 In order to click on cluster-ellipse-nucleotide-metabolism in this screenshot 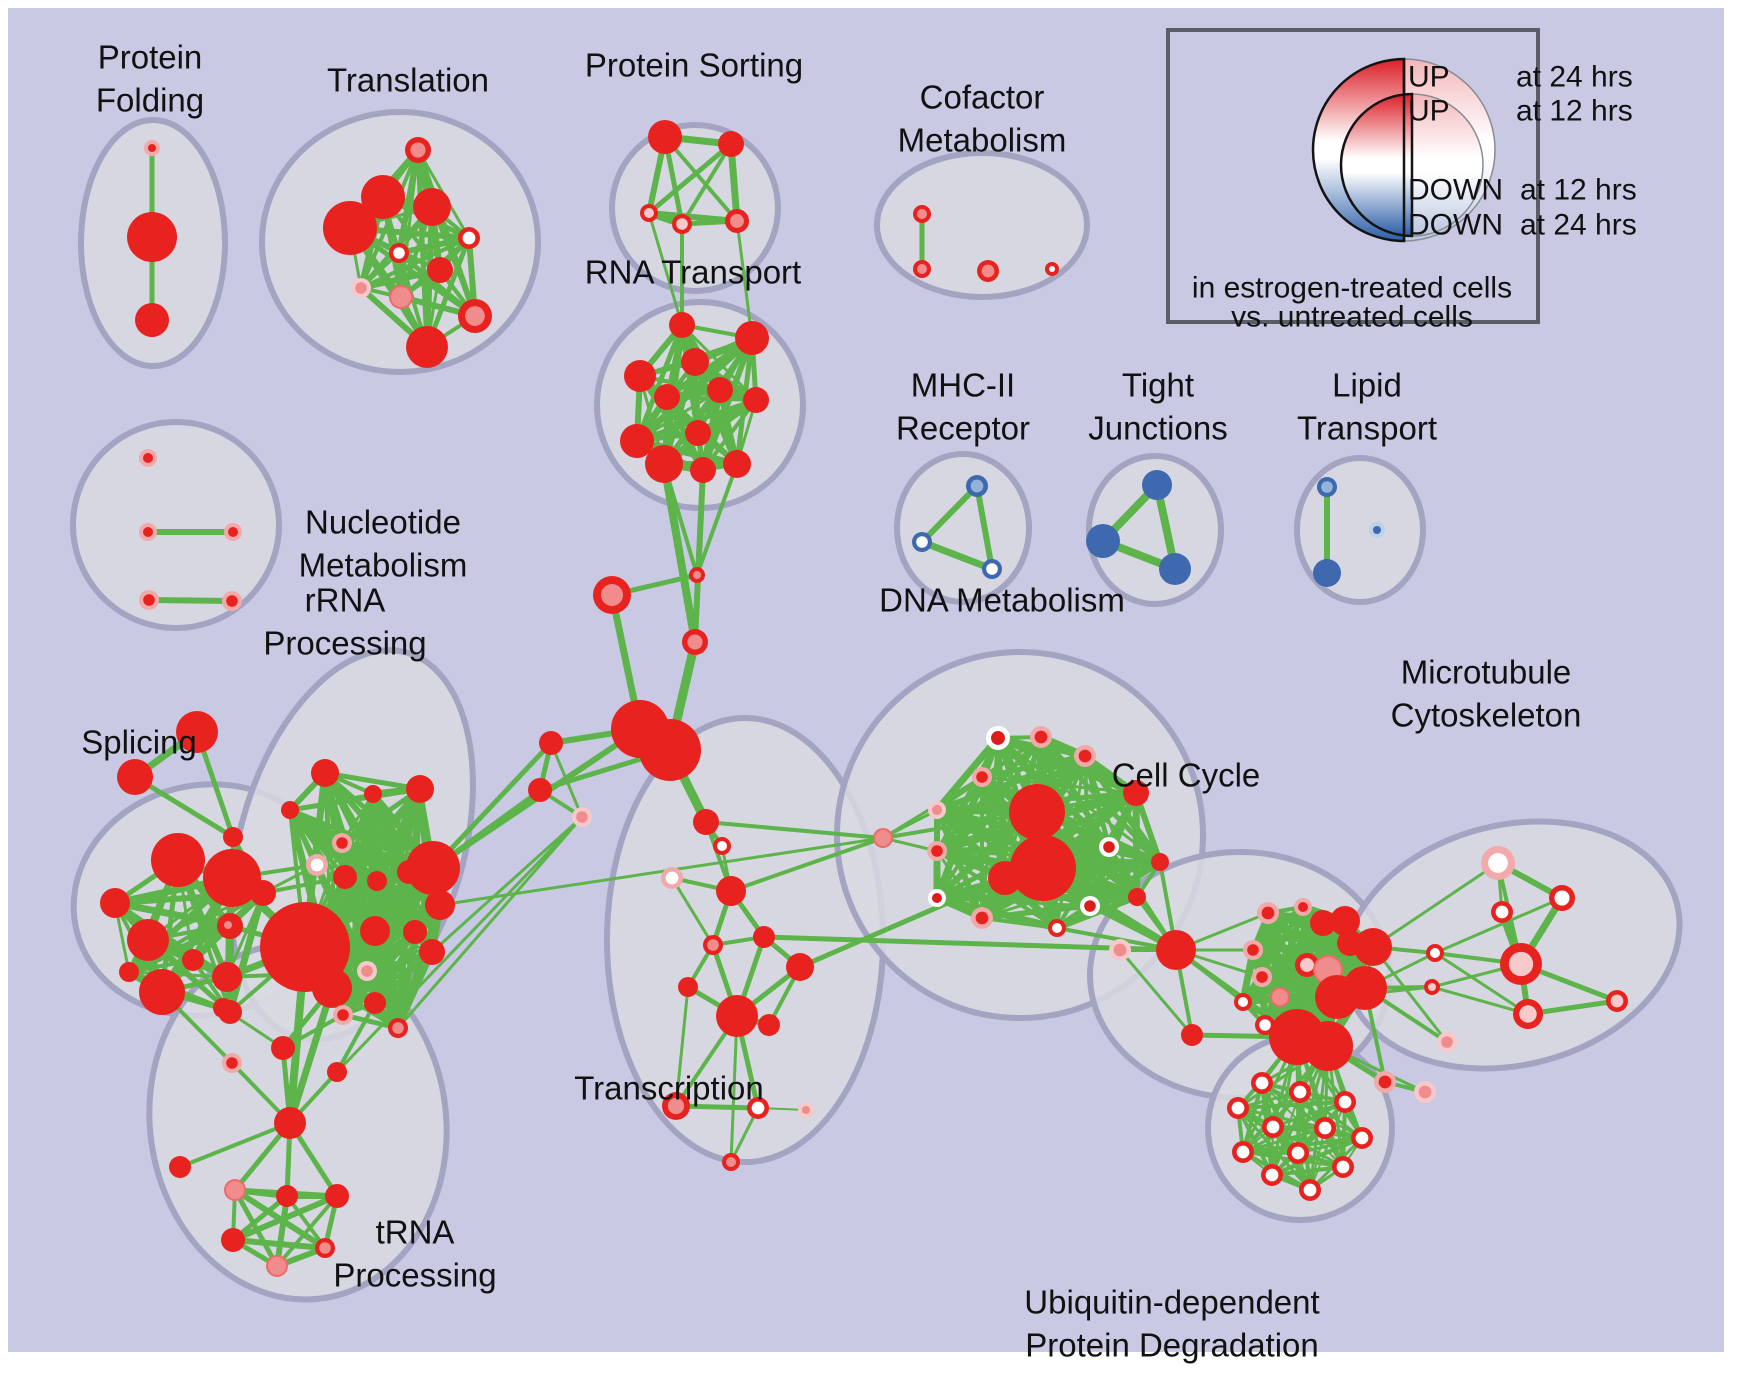, I will do `click(176, 525)`.